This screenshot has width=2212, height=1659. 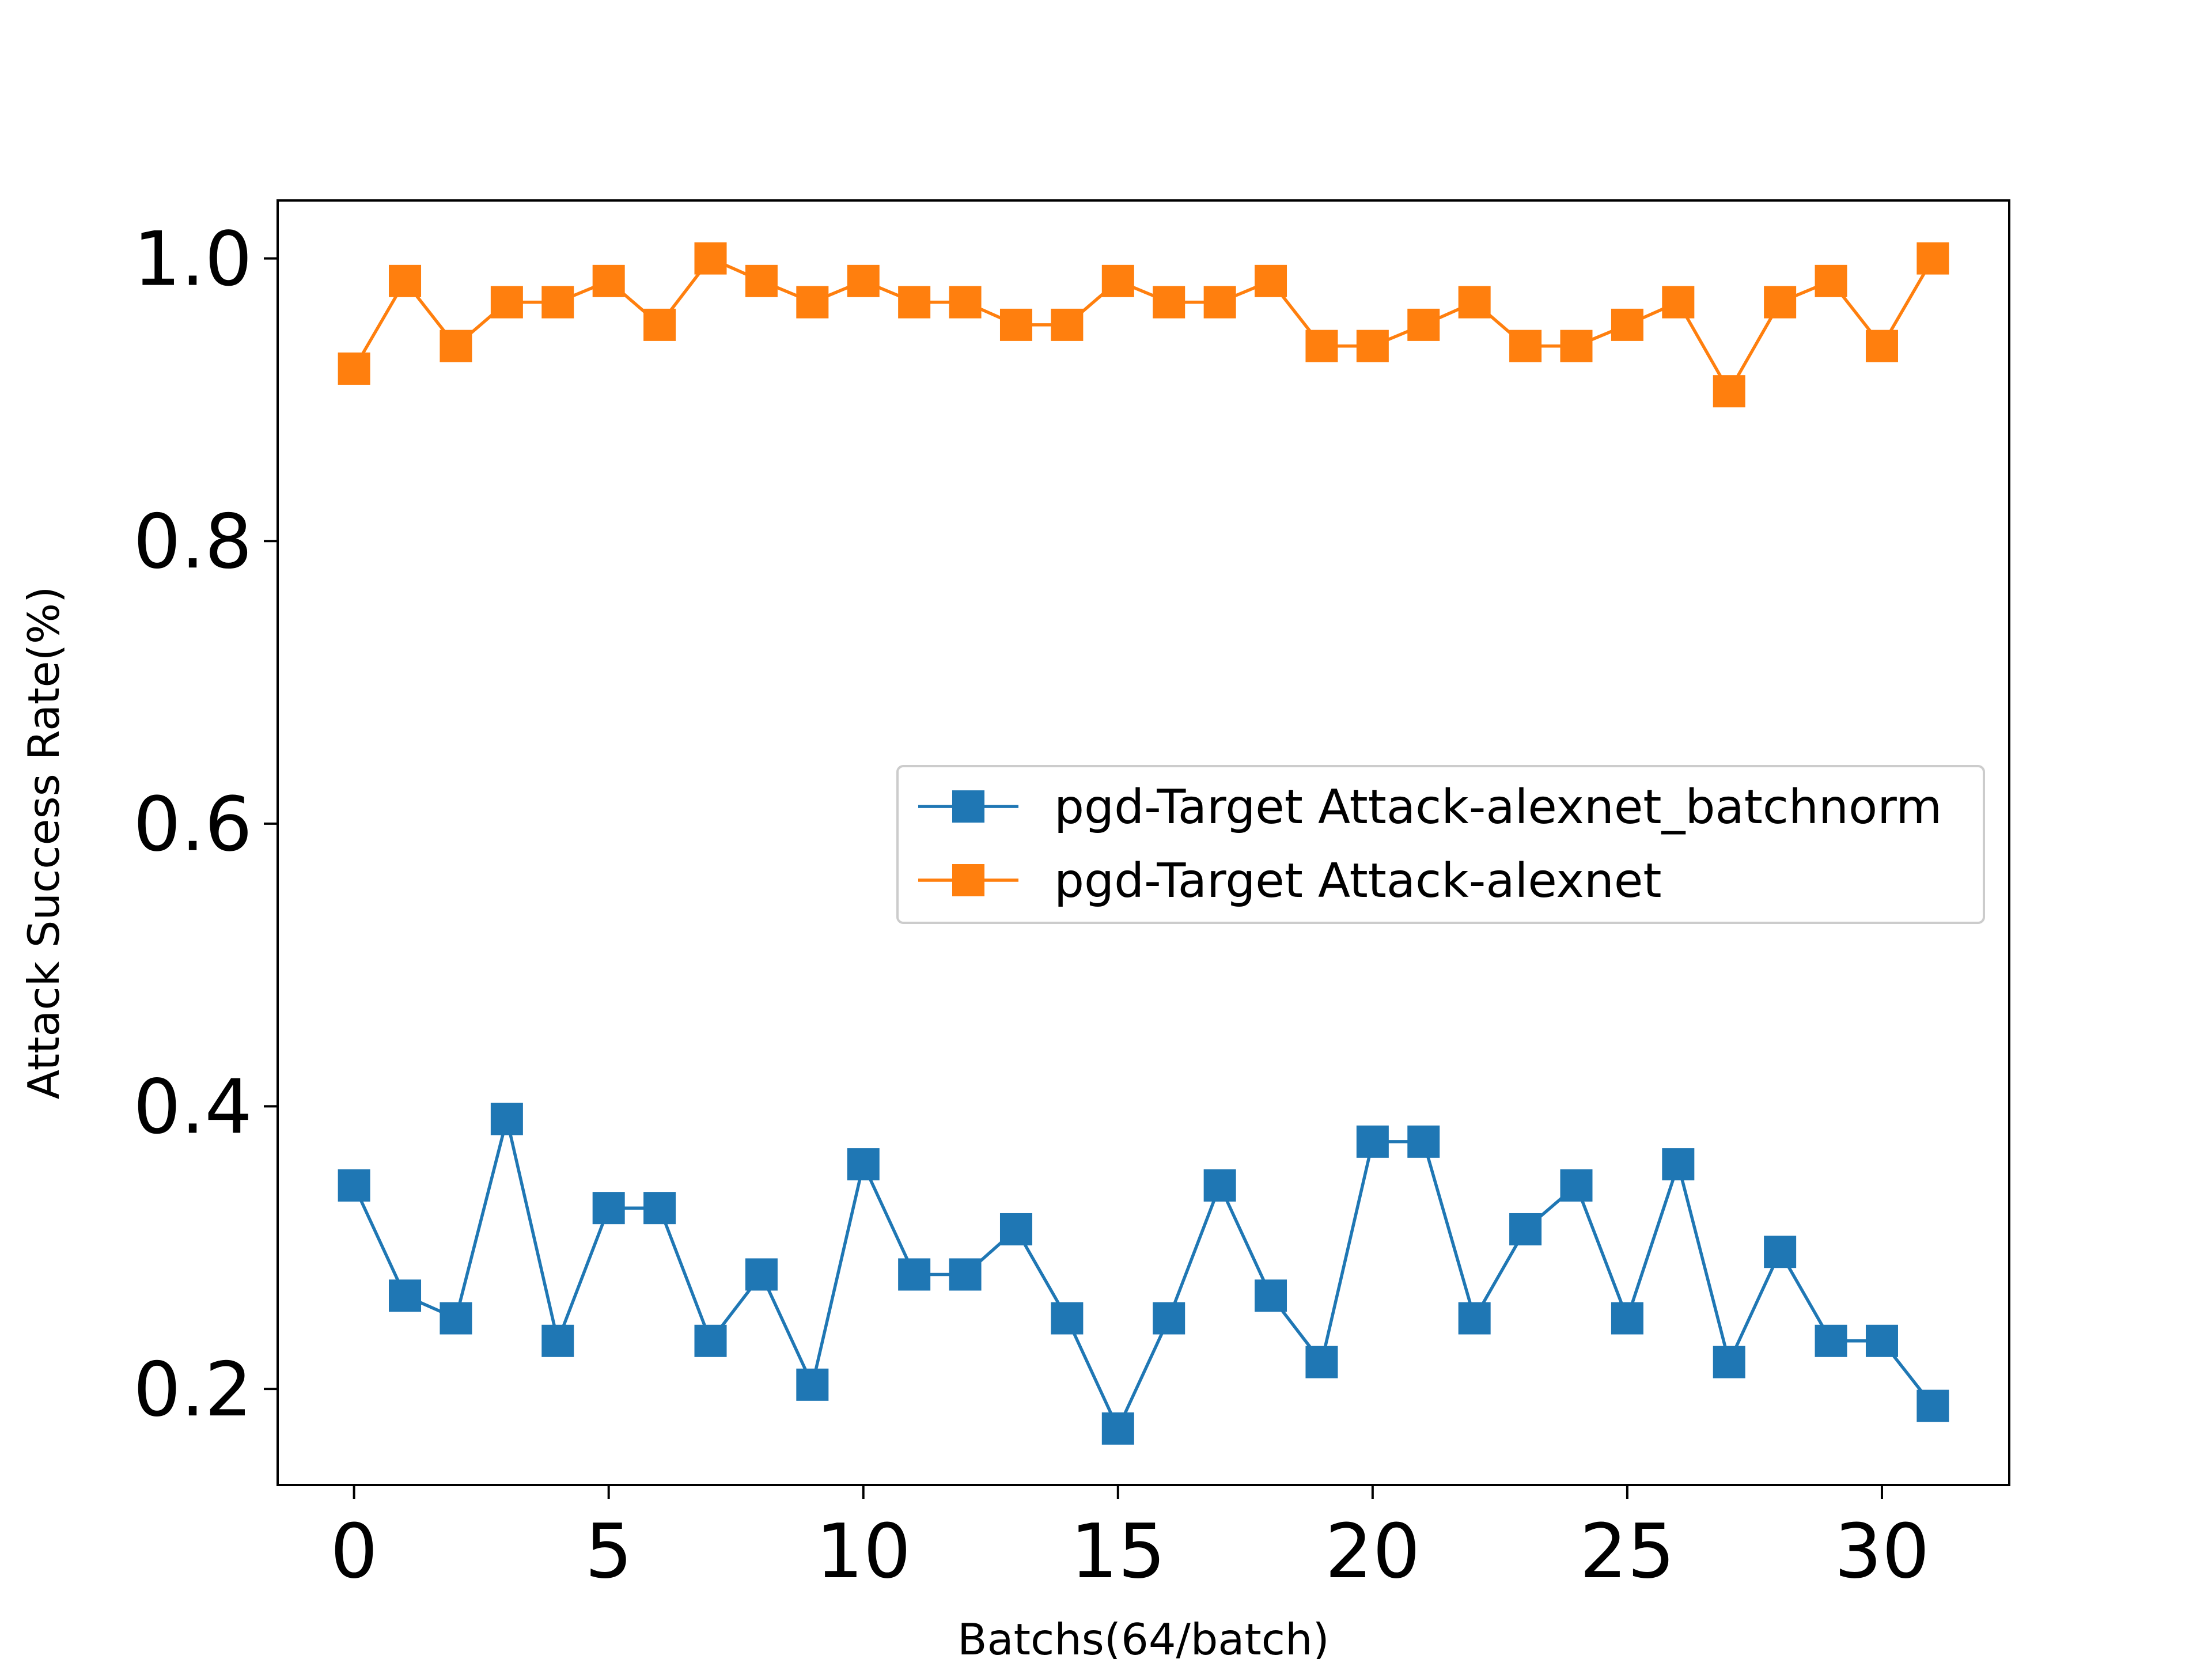 What do you see at coordinates (1357, 881) in the screenshot?
I see `legend-label: pgd-Target Attack-alexnet` at bounding box center [1357, 881].